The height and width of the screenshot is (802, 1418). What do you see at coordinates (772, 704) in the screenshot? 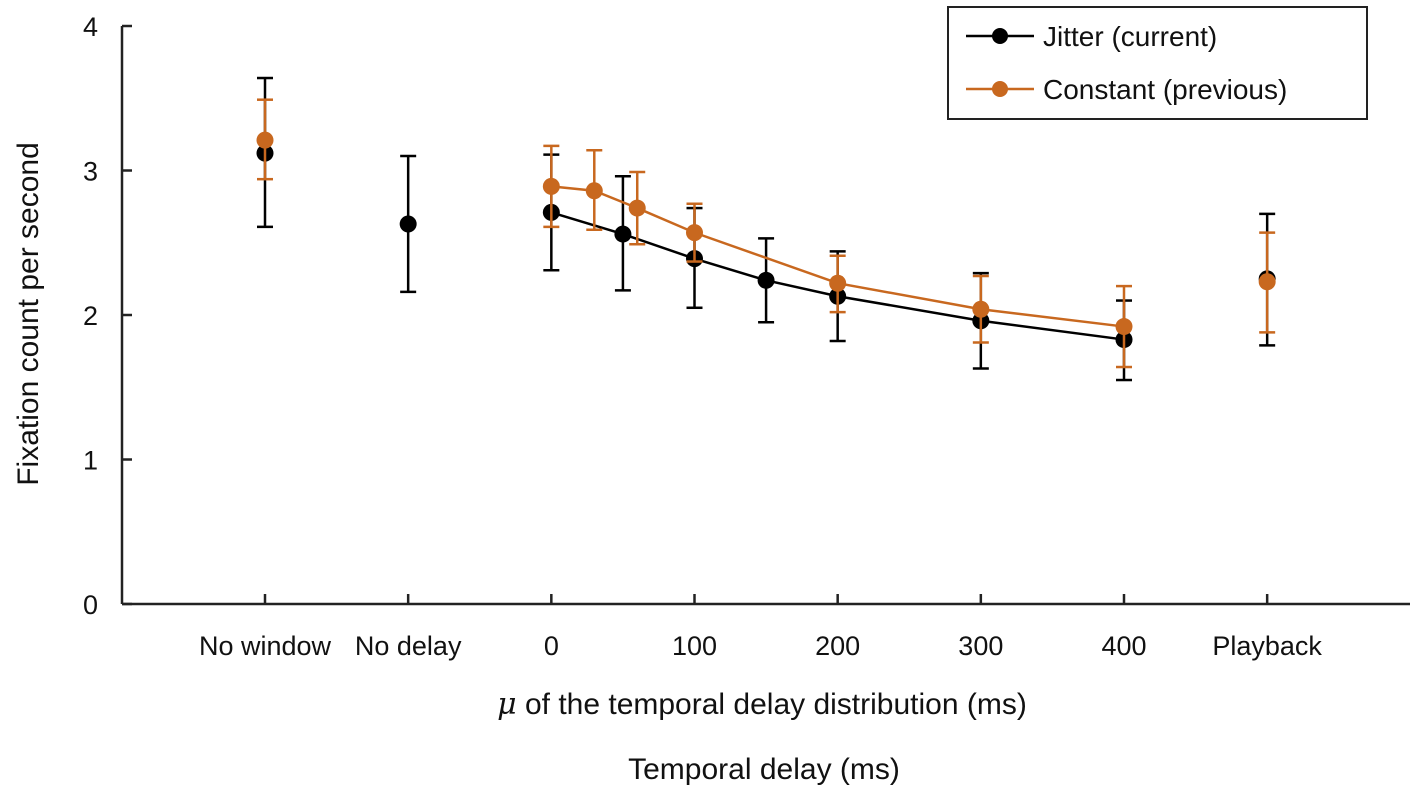
I see `x-axis-title-rest: of the temporal delay distribution (ms)` at bounding box center [772, 704].